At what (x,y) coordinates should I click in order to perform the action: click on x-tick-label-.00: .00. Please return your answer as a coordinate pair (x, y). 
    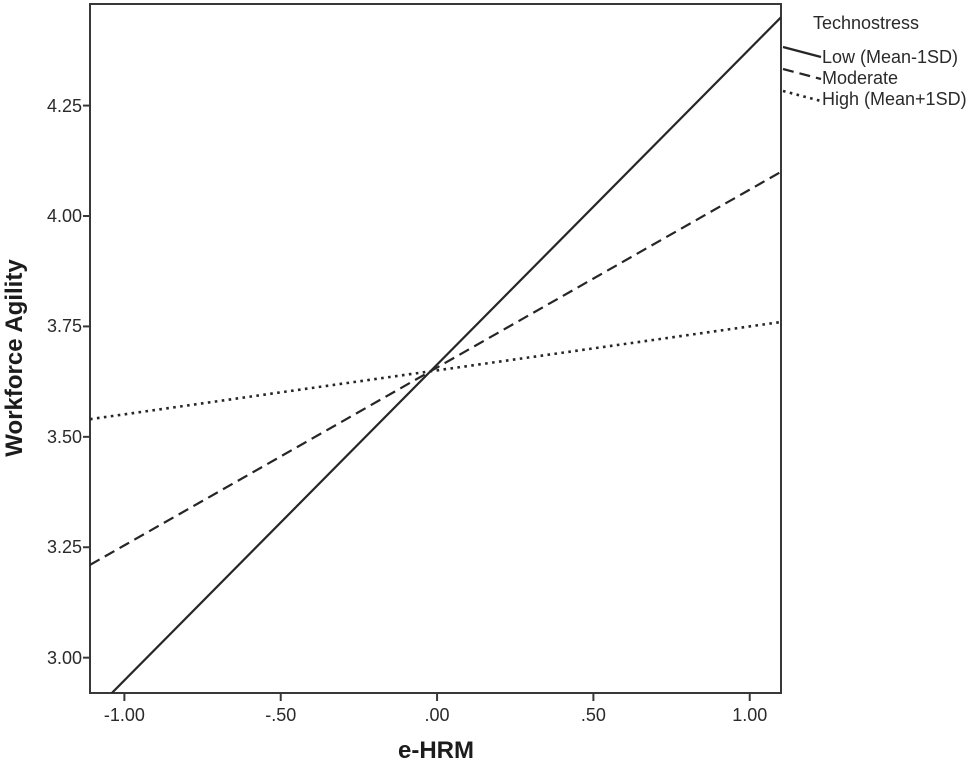
    Looking at the image, I should click on (437, 715).